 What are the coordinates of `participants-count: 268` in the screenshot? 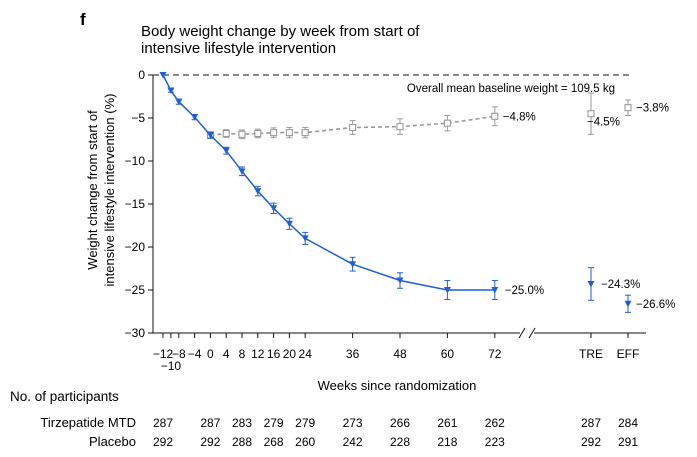 It's located at (274, 442).